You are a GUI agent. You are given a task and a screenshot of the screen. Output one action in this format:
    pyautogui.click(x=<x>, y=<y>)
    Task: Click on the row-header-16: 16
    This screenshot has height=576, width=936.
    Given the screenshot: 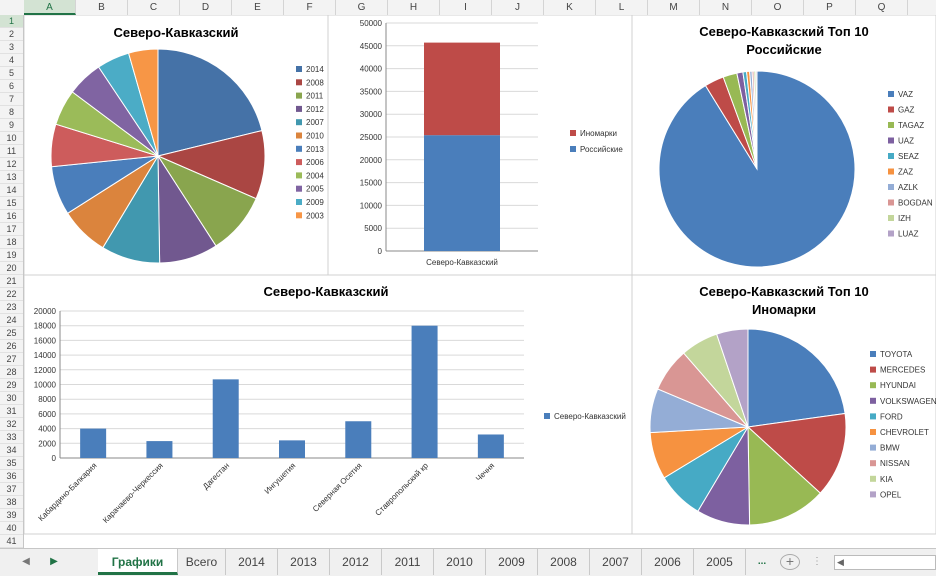 What is the action you would take?
    pyautogui.click(x=11, y=216)
    